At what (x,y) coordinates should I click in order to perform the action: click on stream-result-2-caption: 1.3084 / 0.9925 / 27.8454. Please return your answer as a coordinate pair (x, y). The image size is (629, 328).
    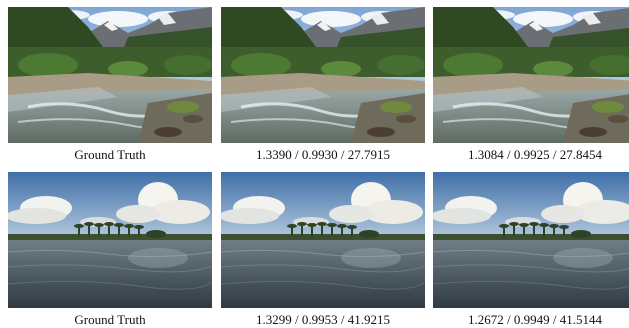
    Looking at the image, I should click on (535, 154).